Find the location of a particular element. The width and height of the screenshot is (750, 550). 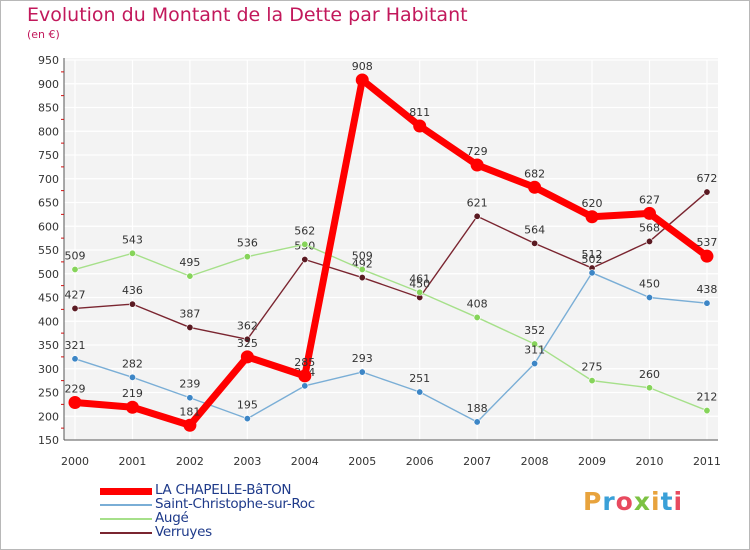

data-label-saint-christophe-sur-roc: 251 is located at coordinates (419, 378).